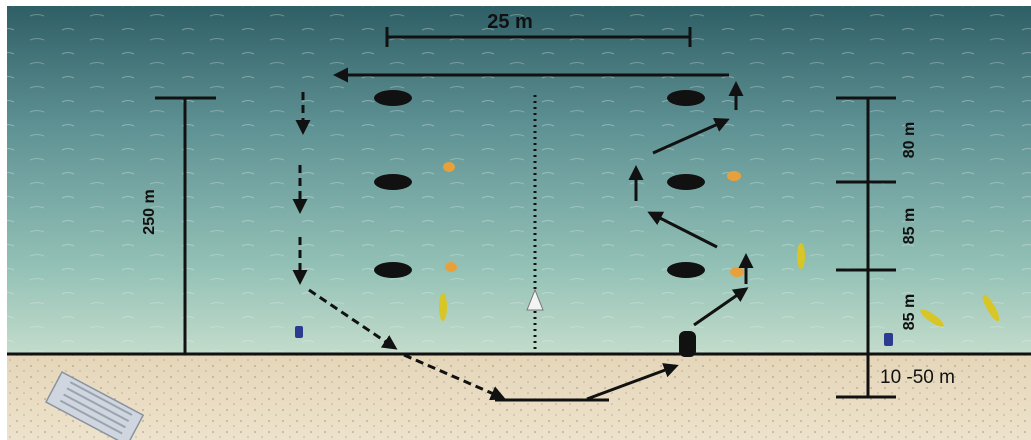 The height and width of the screenshot is (440, 1031). I want to click on segment-label-3: 85 m, so click(909, 312).